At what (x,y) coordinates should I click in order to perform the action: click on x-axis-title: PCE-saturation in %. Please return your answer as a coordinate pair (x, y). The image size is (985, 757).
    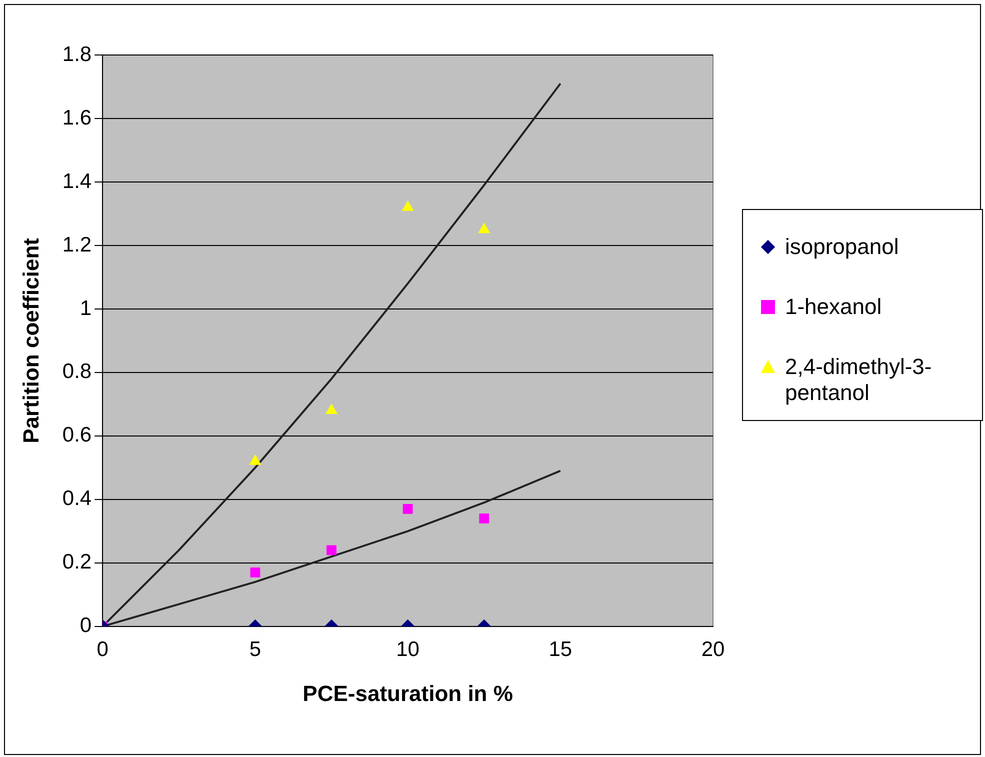
    Looking at the image, I should click on (407, 693).